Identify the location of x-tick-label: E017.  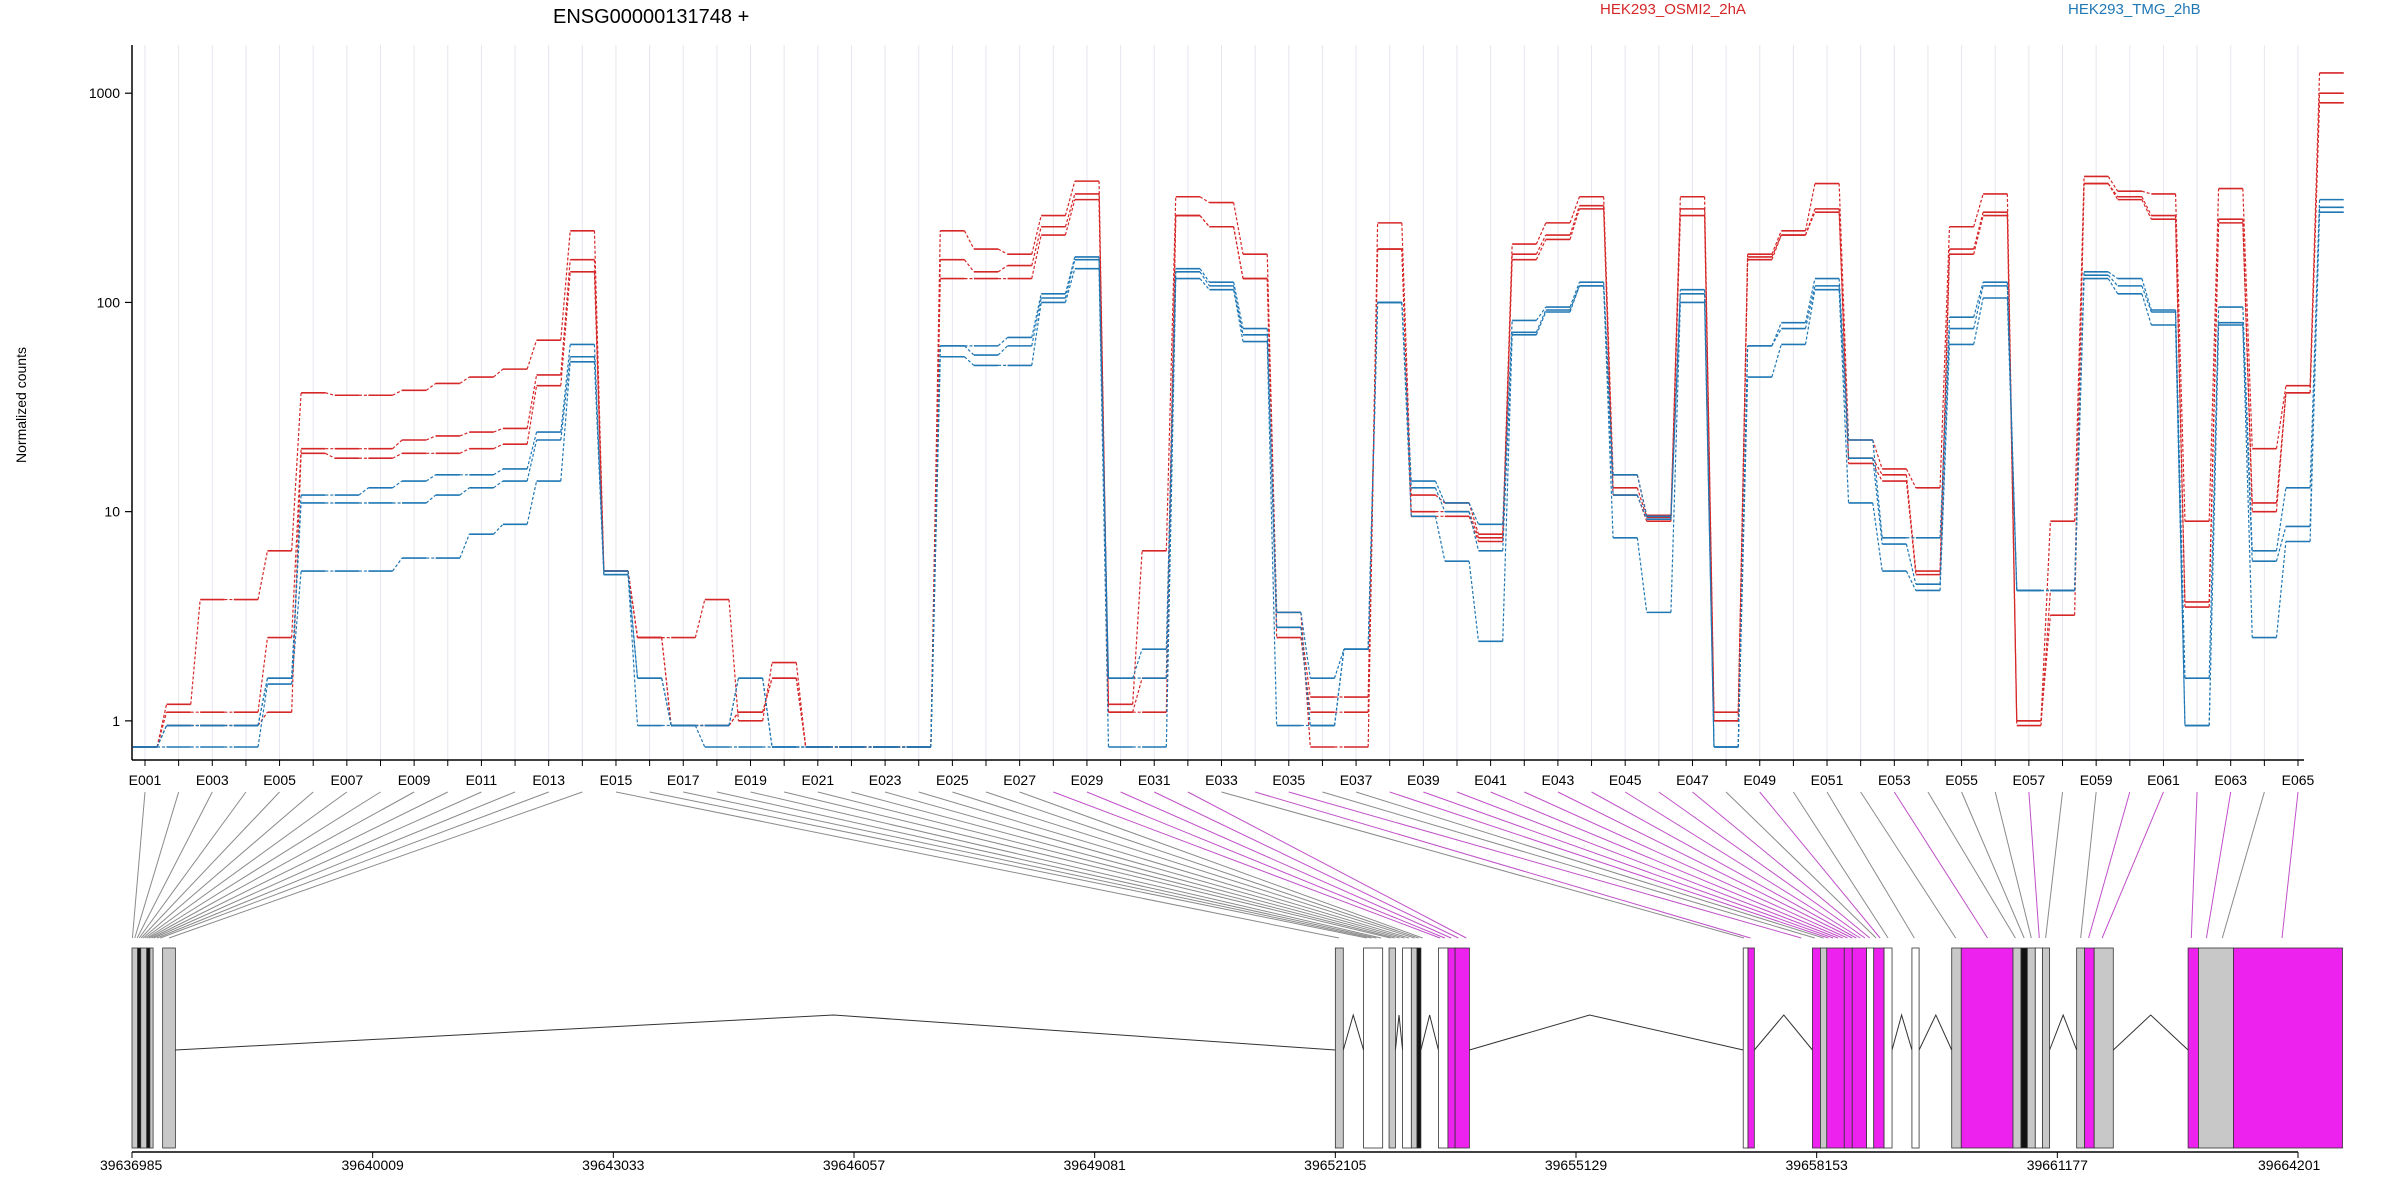
(683, 780).